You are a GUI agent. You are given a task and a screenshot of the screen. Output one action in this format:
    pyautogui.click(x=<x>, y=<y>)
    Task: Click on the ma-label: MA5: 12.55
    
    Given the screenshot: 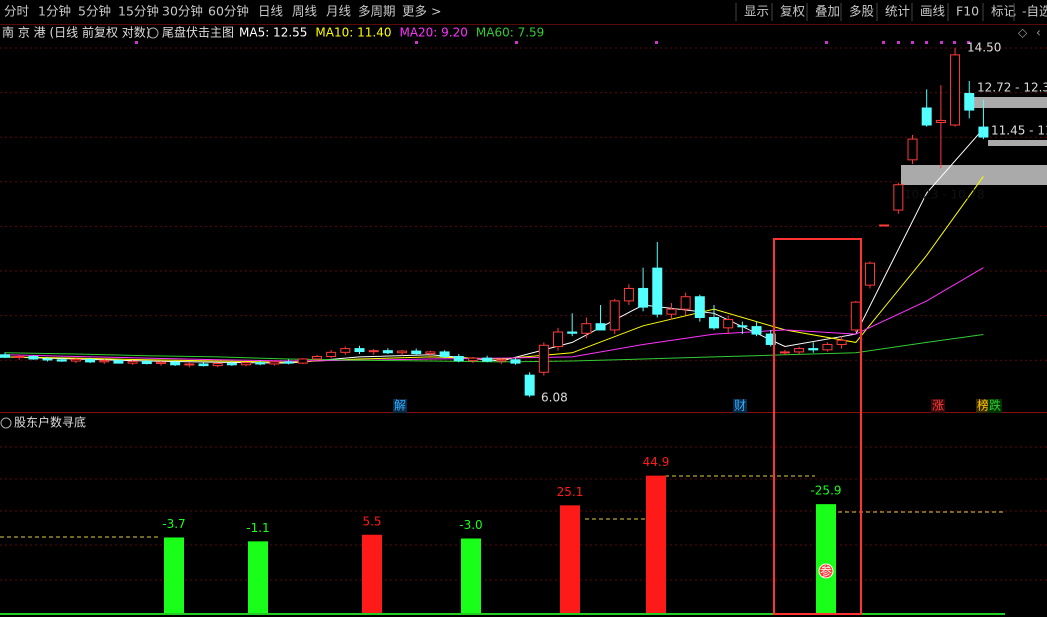 What is the action you would take?
    pyautogui.click(x=273, y=33)
    